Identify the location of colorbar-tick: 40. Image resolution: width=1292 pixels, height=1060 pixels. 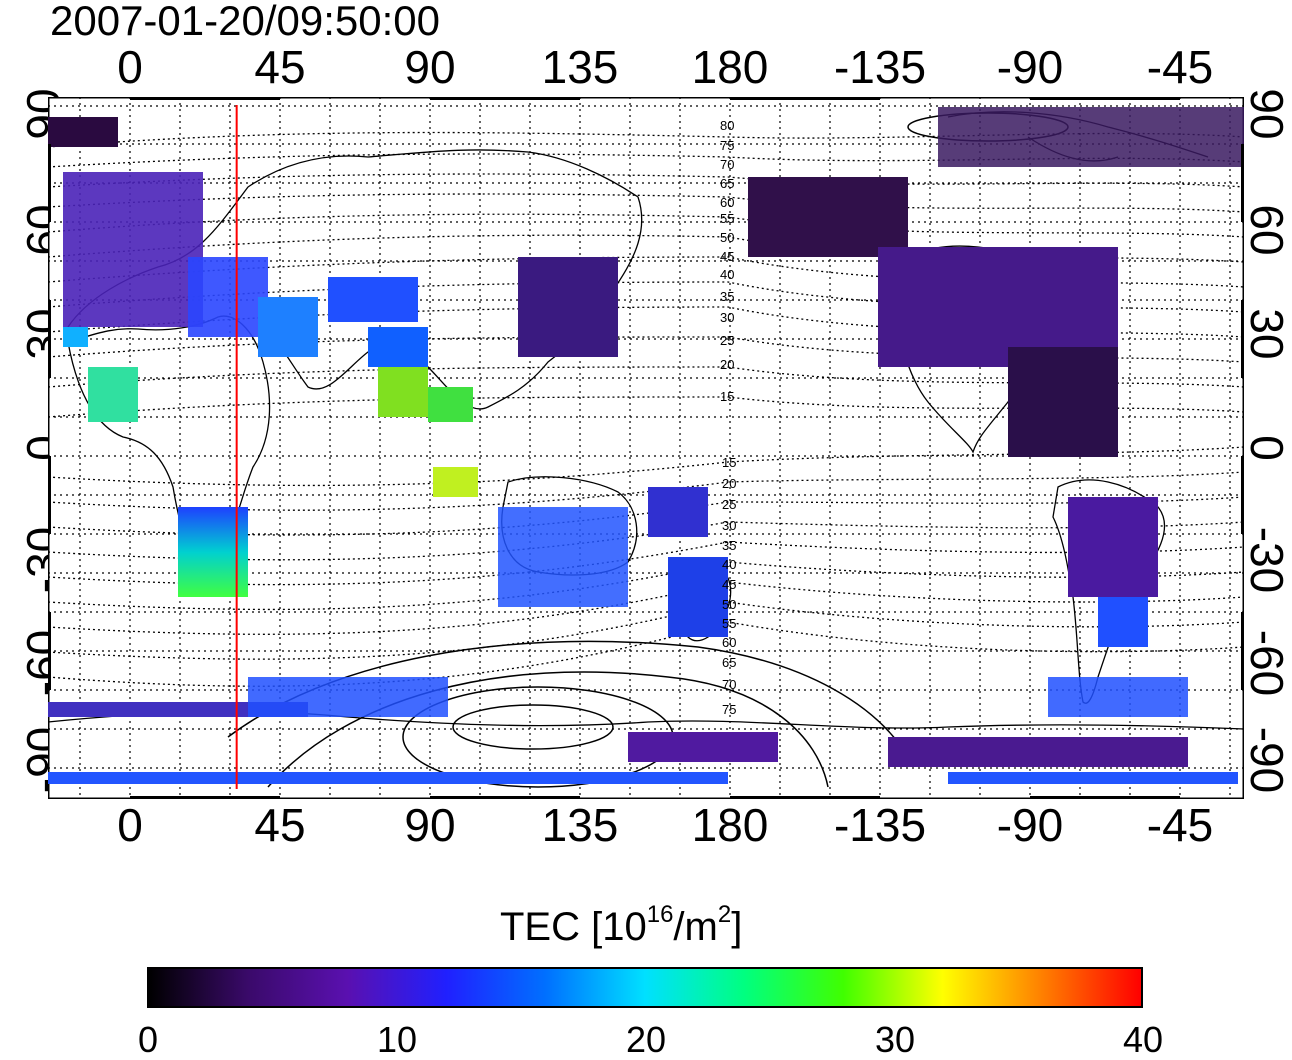
(1143, 1039).